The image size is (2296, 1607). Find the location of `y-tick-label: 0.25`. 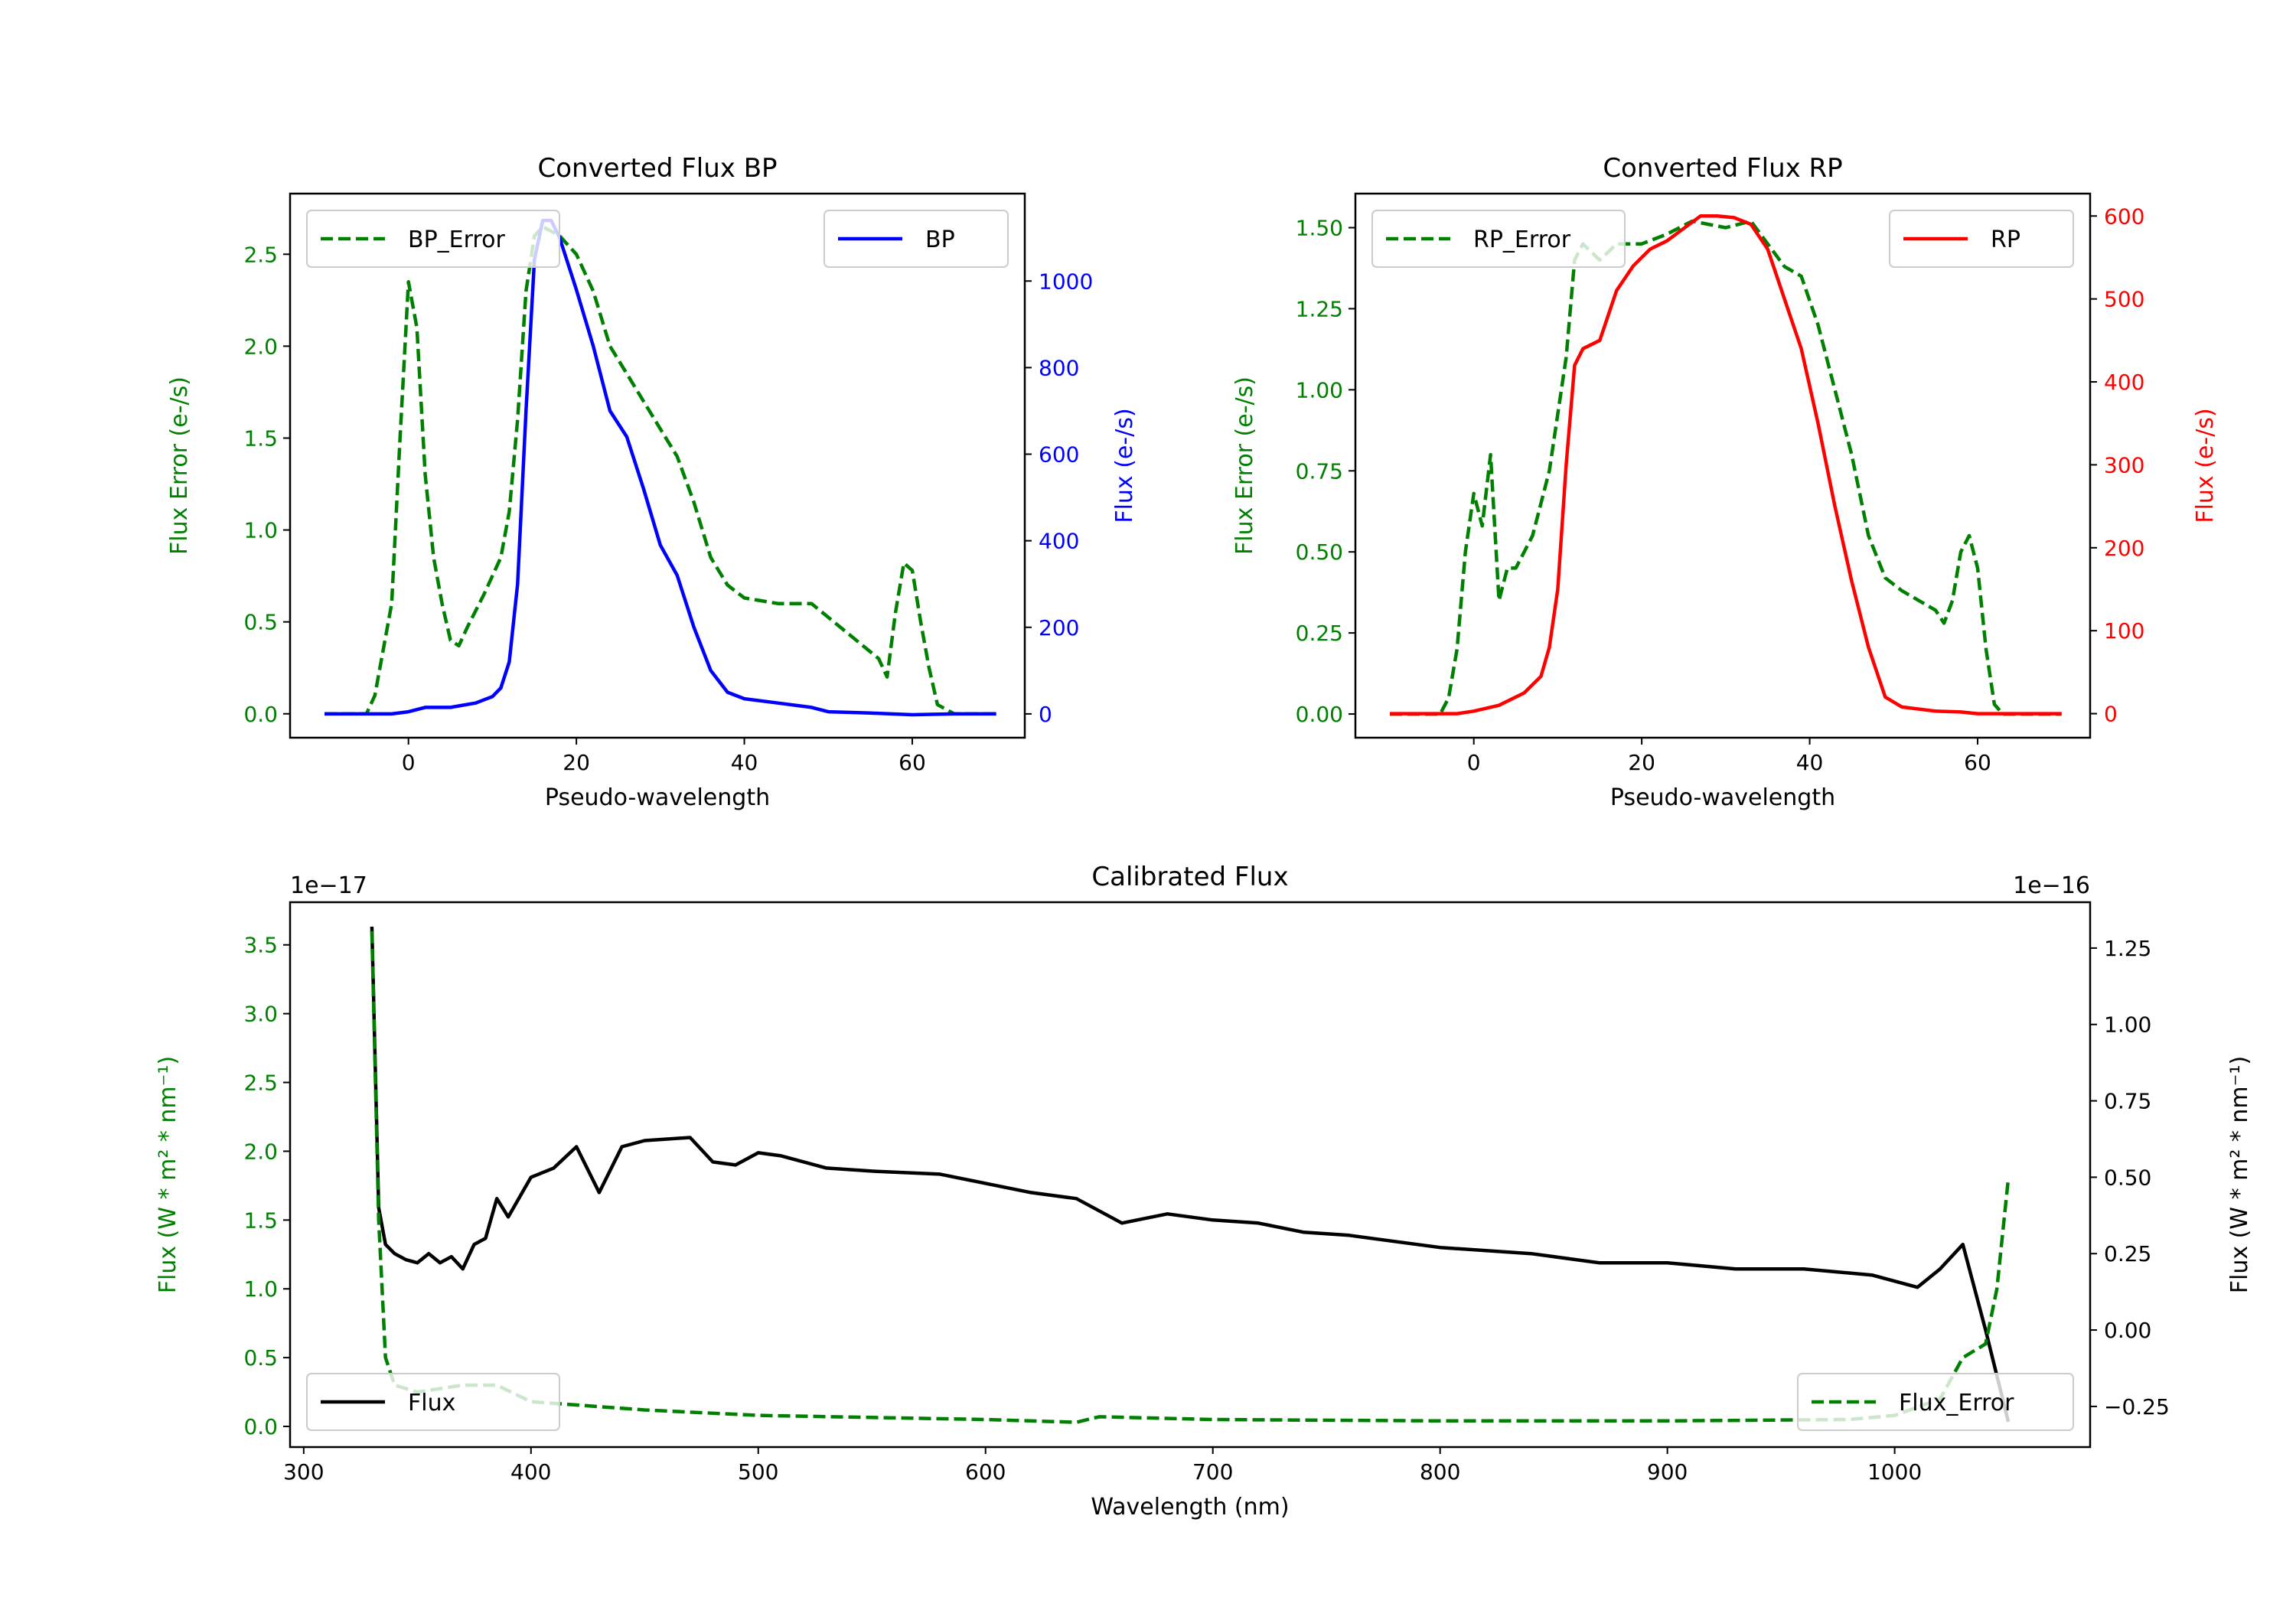

y-tick-label: 0.25 is located at coordinates (1319, 633).